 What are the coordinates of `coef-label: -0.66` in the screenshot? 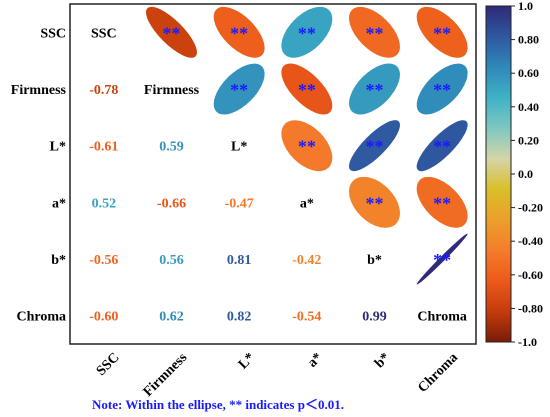 It's located at (171, 203).